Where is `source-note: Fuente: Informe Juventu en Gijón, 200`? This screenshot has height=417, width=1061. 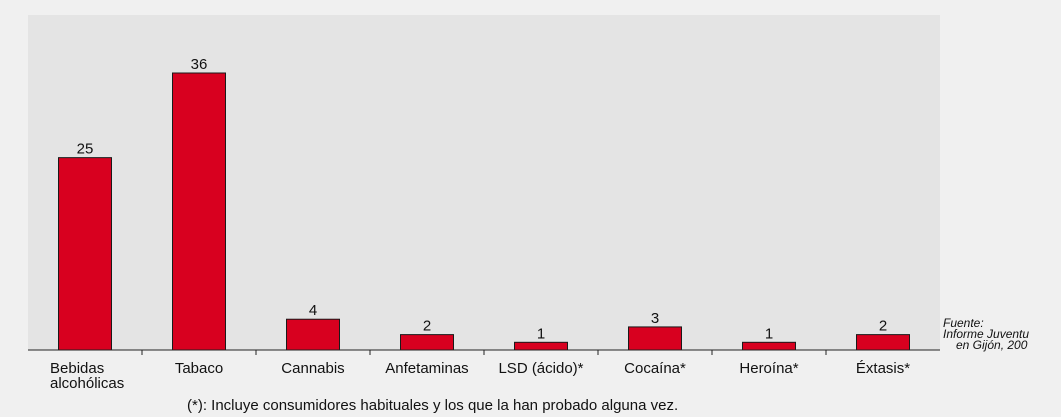 source-note: Fuente: Informe Juventu en Gijón, 200 is located at coordinates (986, 334).